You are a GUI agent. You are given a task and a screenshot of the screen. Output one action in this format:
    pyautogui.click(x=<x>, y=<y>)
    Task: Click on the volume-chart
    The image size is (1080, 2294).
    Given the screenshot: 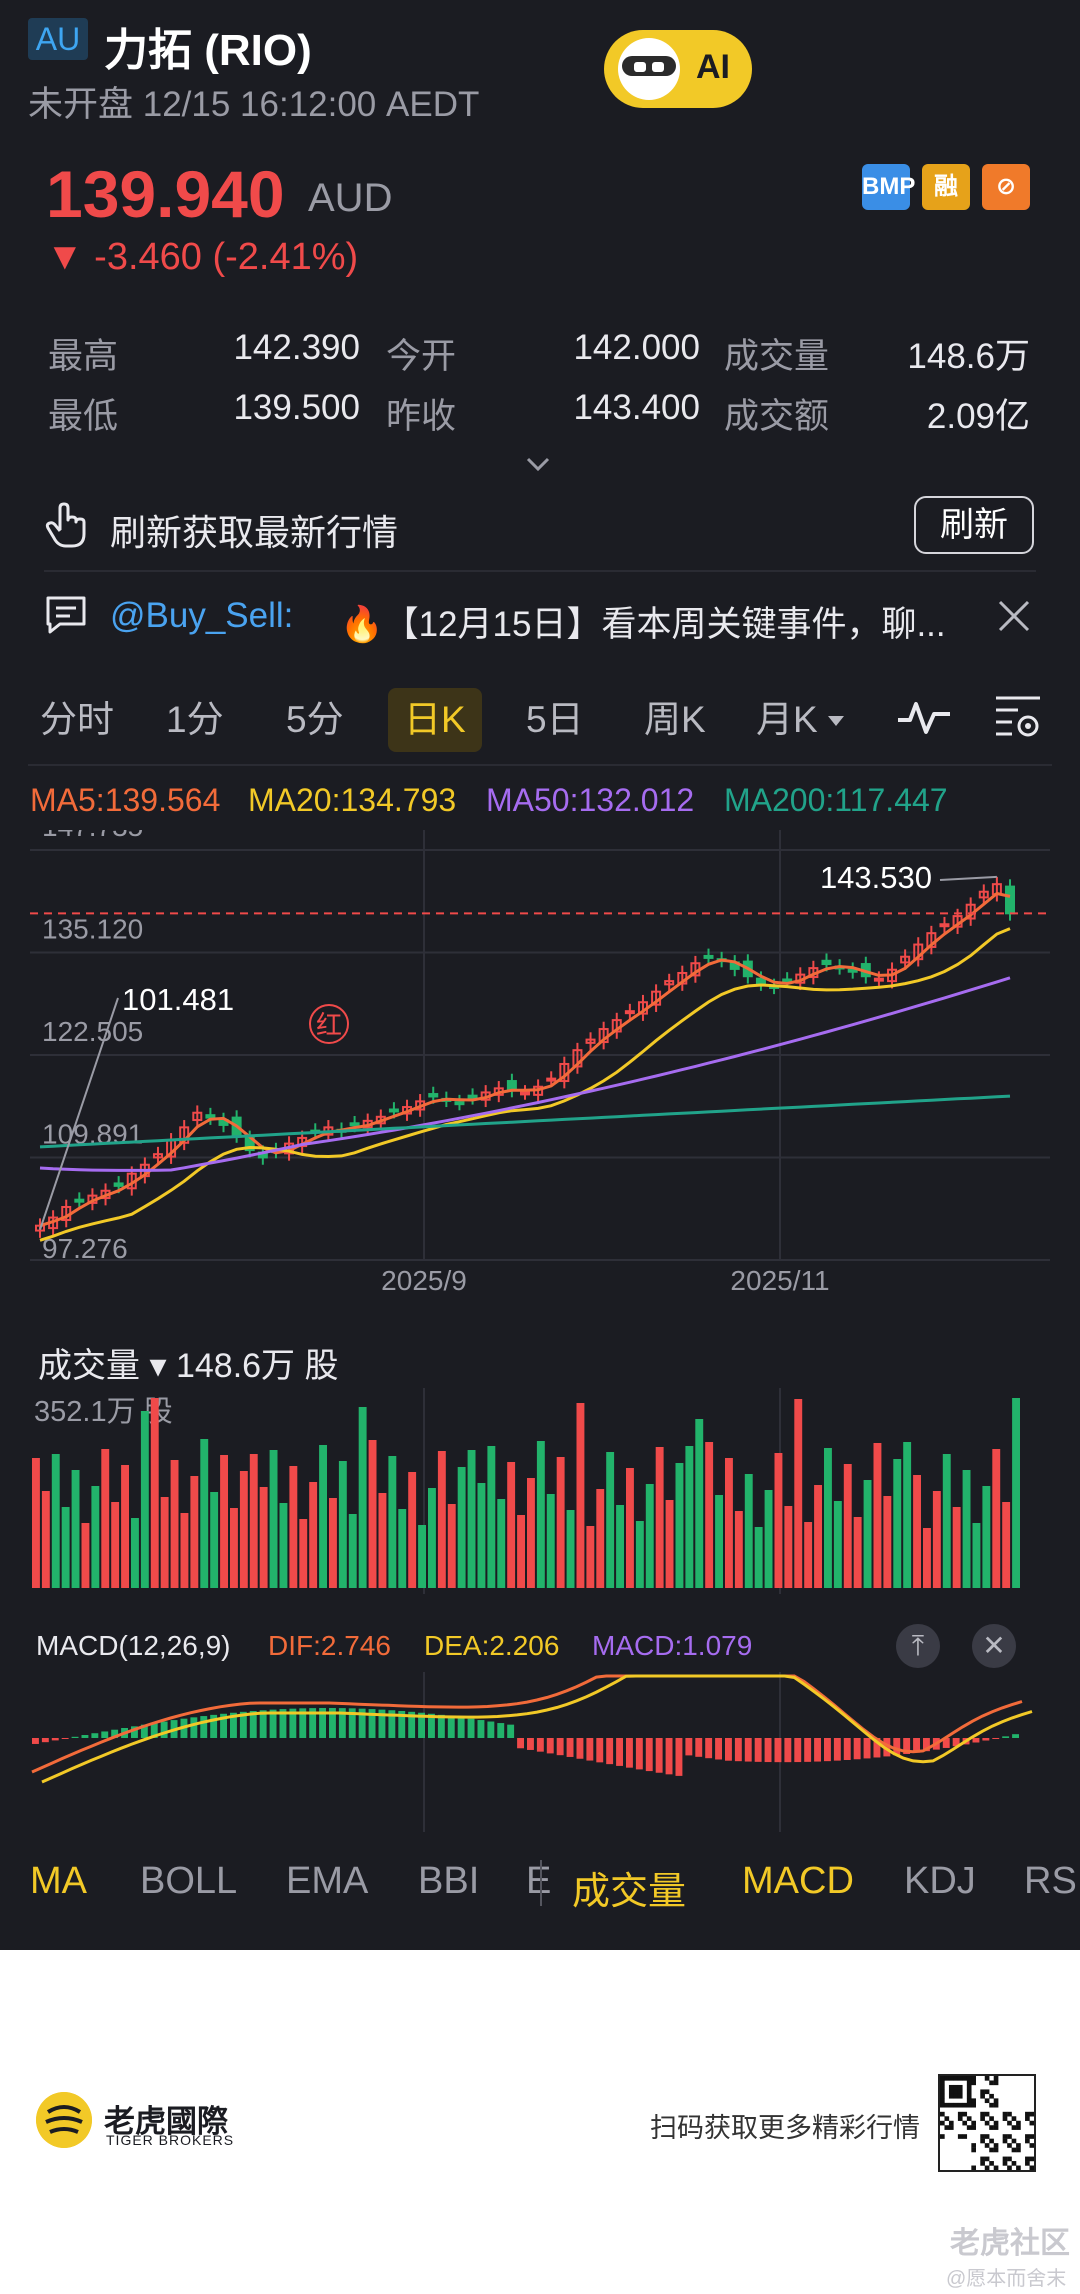 What is the action you would take?
    pyautogui.click(x=540, y=1491)
    